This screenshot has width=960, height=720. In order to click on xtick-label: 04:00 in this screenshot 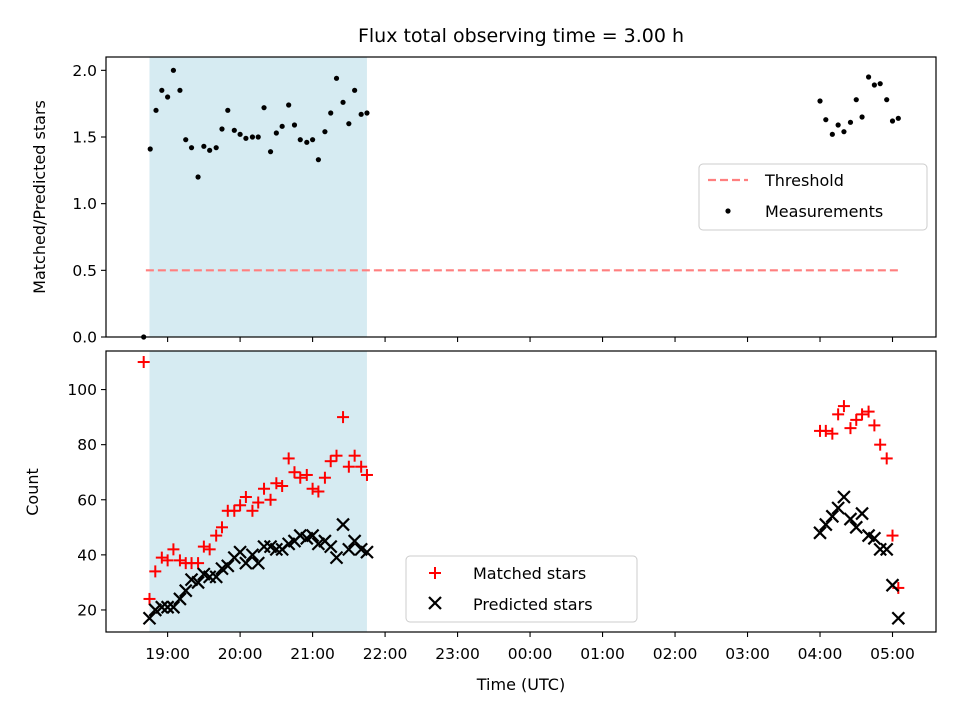, I will do `click(820, 654)`.